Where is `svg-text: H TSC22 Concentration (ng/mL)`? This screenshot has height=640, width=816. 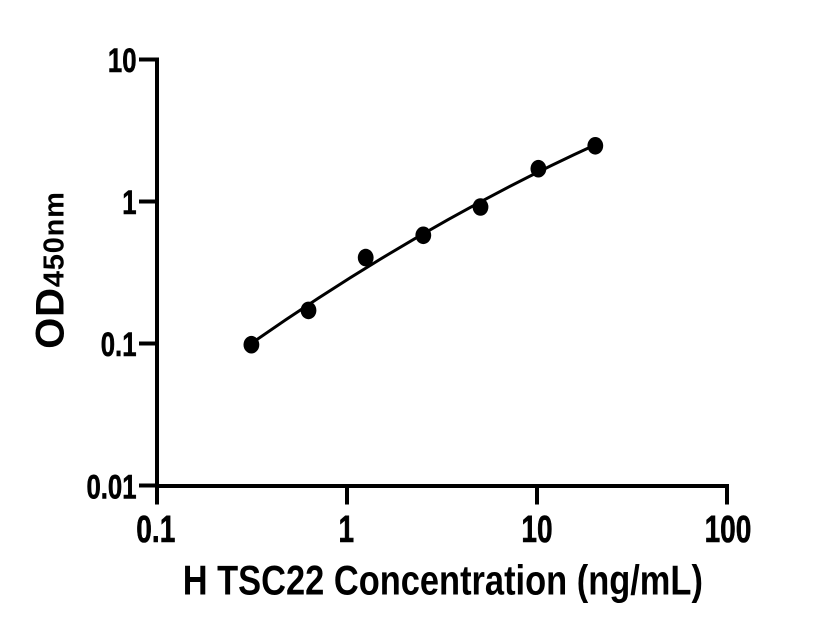
svg-text: H TSC22 Concentration (ng/mL) is located at coordinates (443, 580).